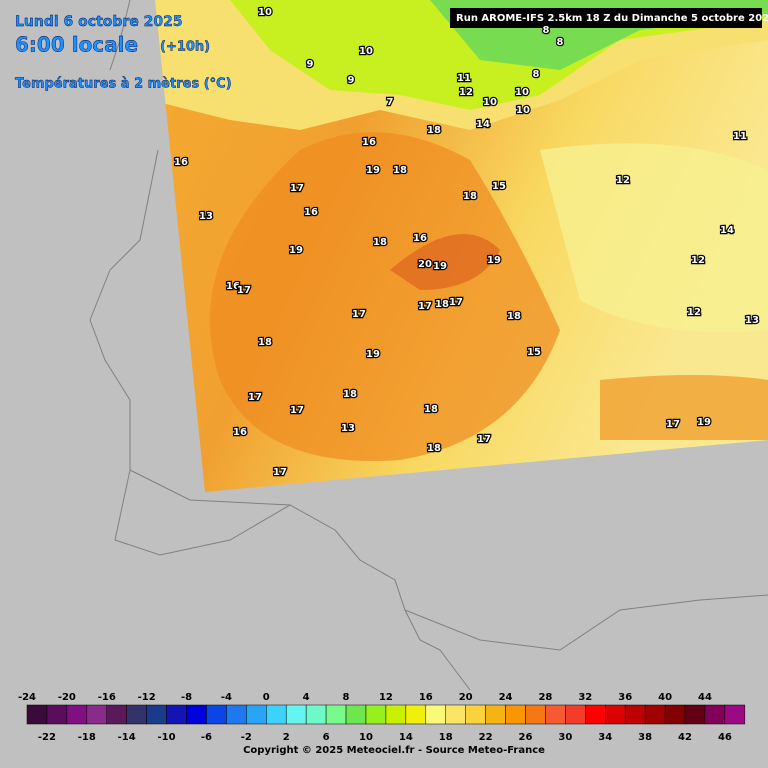 This screenshot has width=768, height=768. Describe the element at coordinates (99, 22) in the screenshot. I see `date: Lundi 6 octobre 2025` at that location.